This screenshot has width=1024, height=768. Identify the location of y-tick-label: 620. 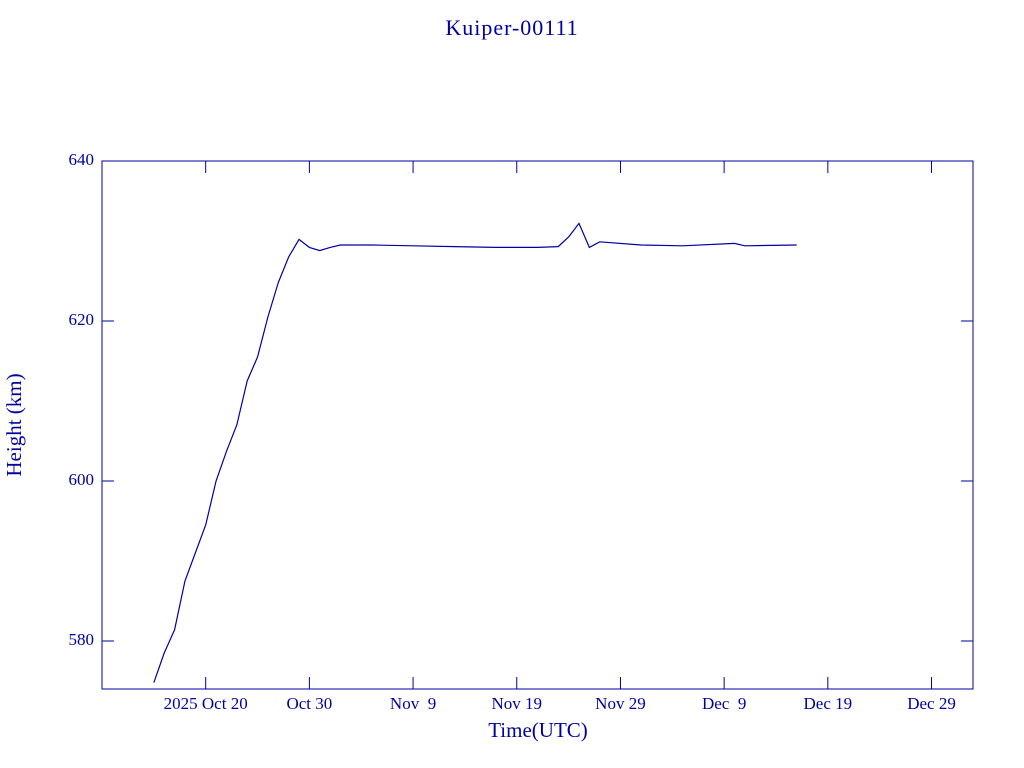
(82, 319).